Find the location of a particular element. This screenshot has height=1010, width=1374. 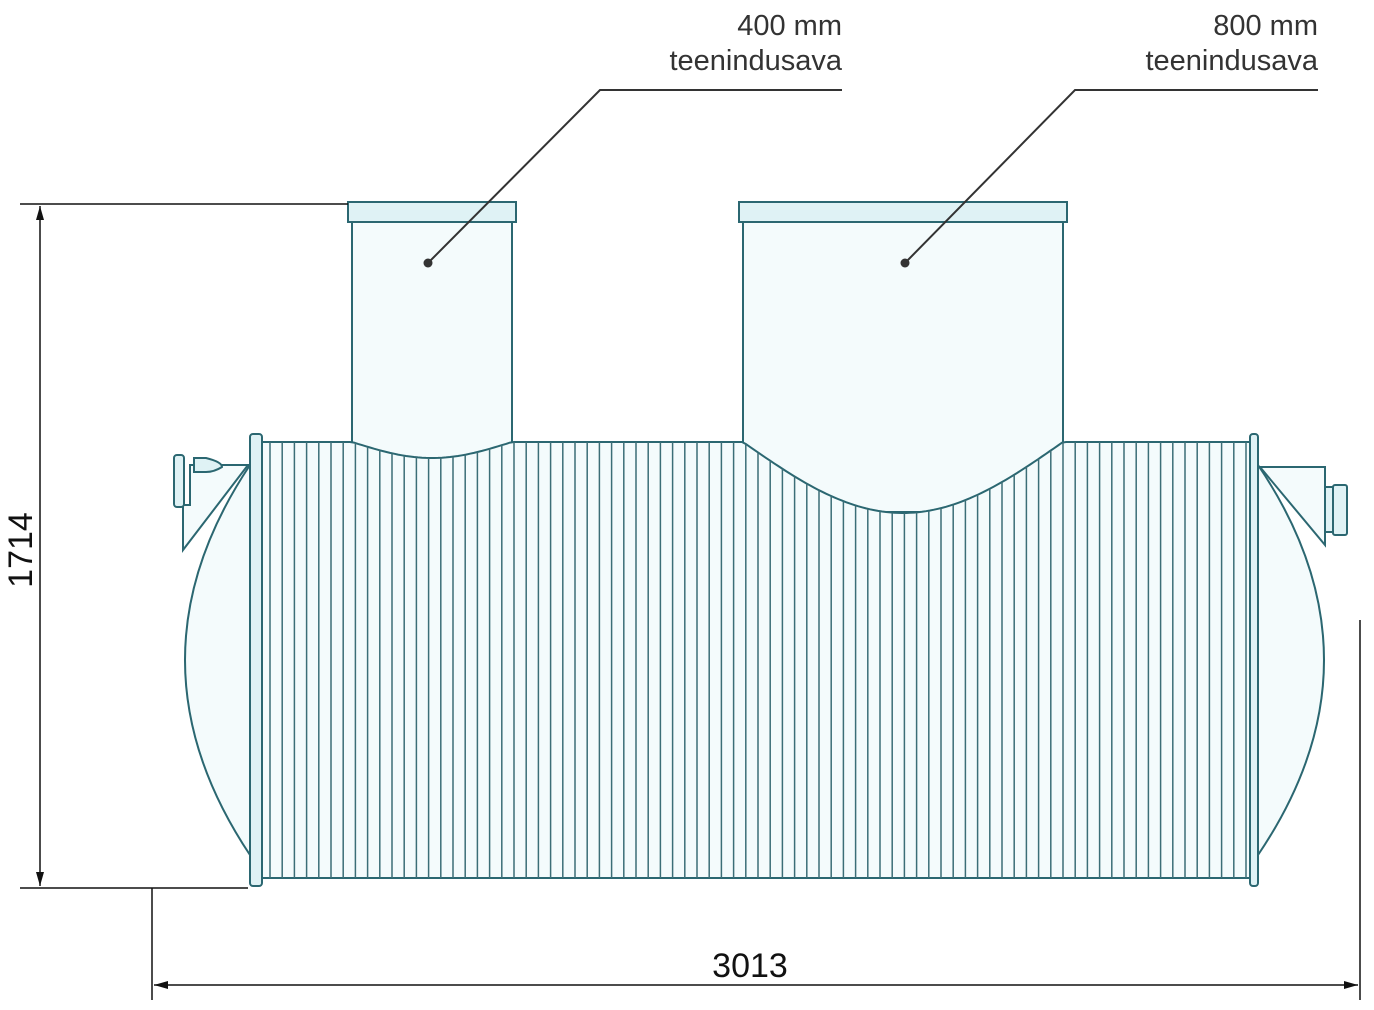

length-value: 3013 is located at coordinates (750, 966).